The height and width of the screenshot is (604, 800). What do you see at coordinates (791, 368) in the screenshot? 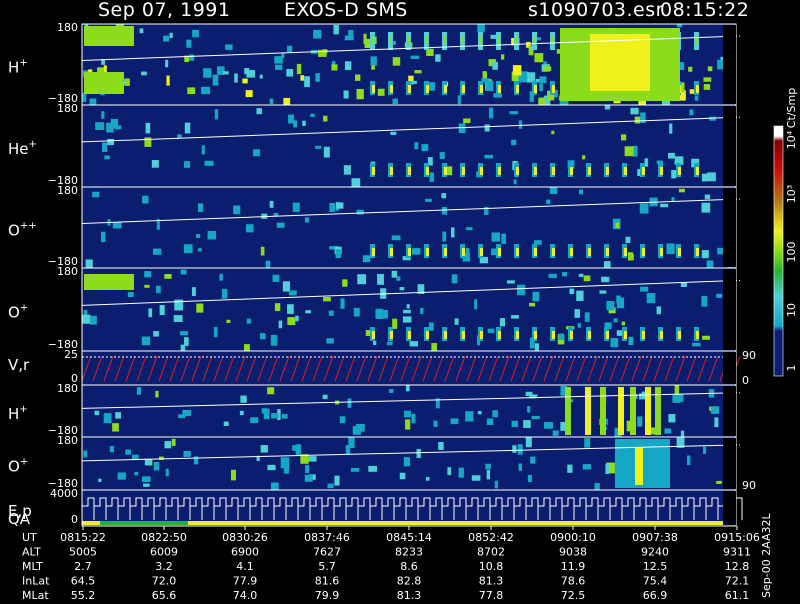
I see `colorbar-label-1: 1` at bounding box center [791, 368].